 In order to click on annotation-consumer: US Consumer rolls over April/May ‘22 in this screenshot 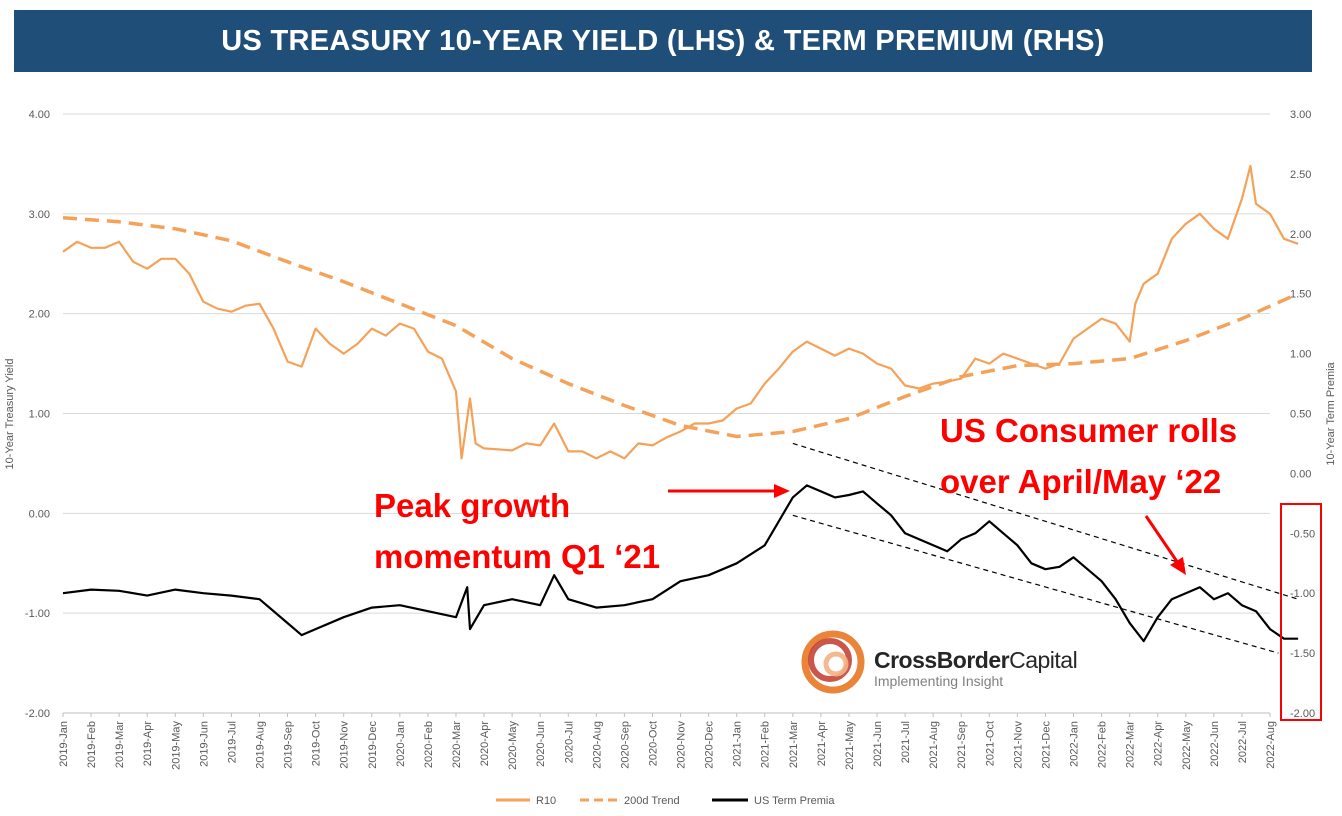, I will do `click(1088, 493)`.